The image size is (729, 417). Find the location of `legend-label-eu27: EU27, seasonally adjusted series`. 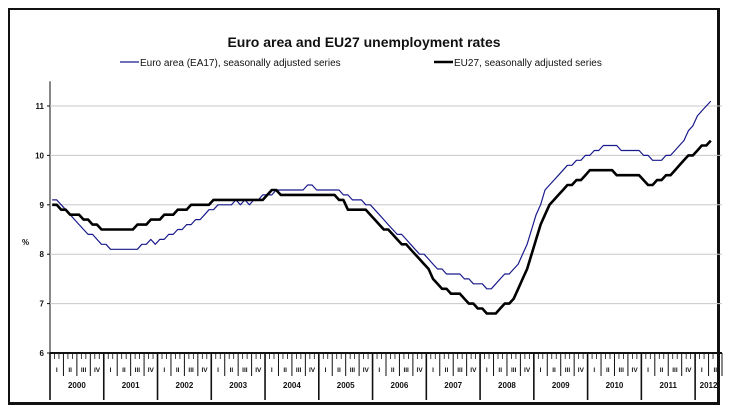

legend-label-eu27: EU27, seasonally adjusted series is located at coordinates (528, 63).